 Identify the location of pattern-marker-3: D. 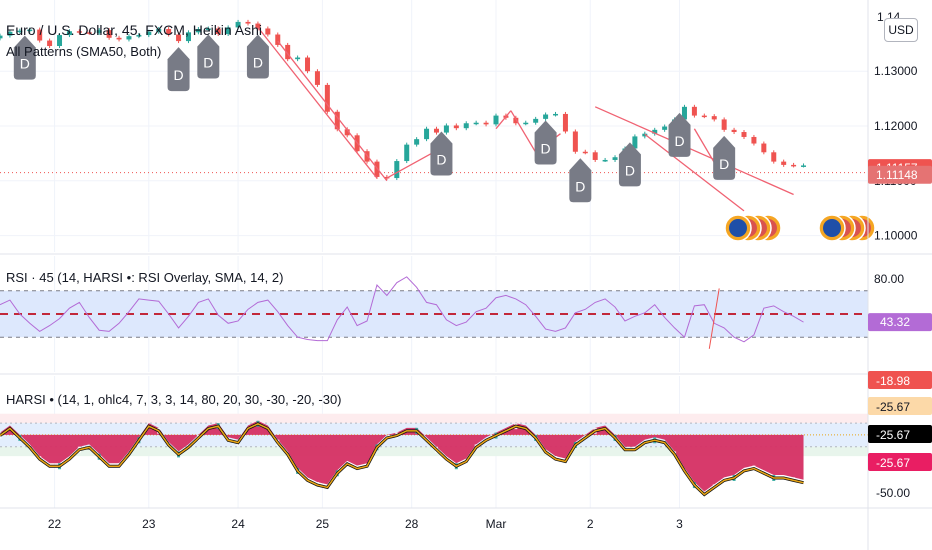
(257, 56).